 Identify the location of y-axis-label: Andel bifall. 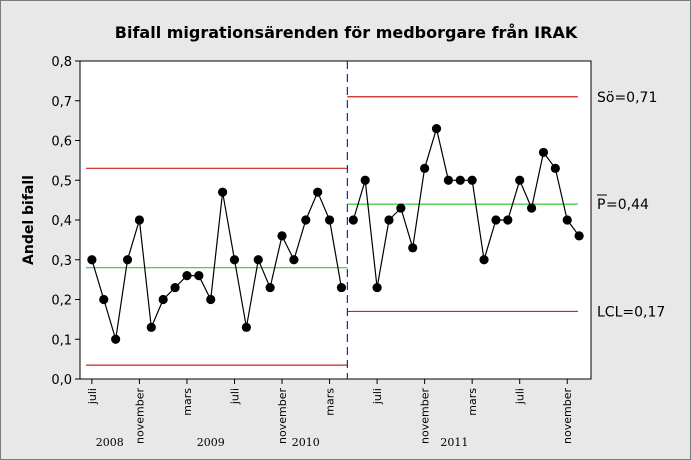
(29, 220).